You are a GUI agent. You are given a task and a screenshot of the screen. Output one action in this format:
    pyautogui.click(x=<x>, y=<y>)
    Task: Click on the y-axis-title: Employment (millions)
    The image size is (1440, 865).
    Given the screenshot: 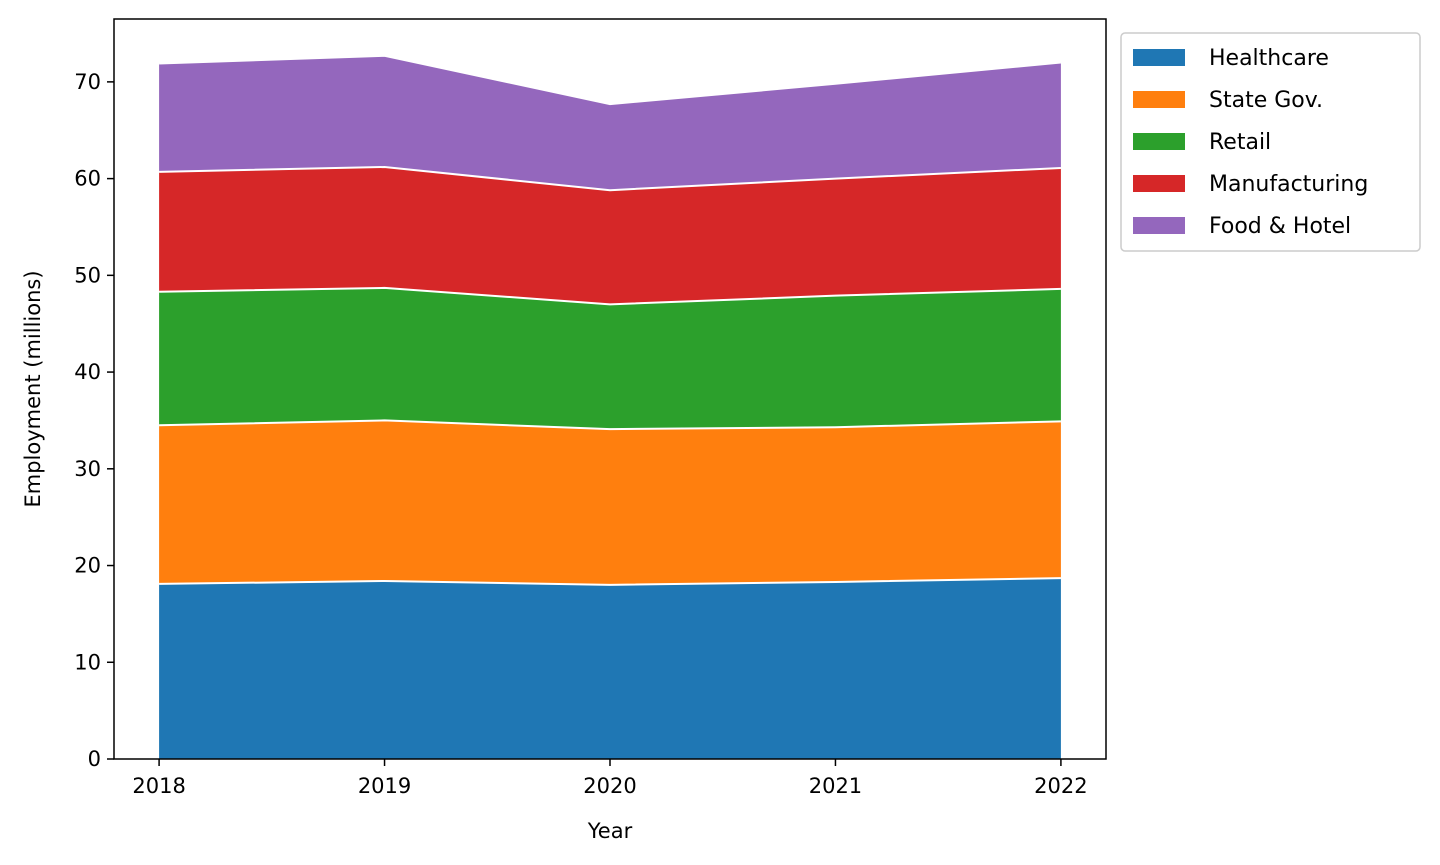 What is the action you would take?
    pyautogui.click(x=33, y=388)
    